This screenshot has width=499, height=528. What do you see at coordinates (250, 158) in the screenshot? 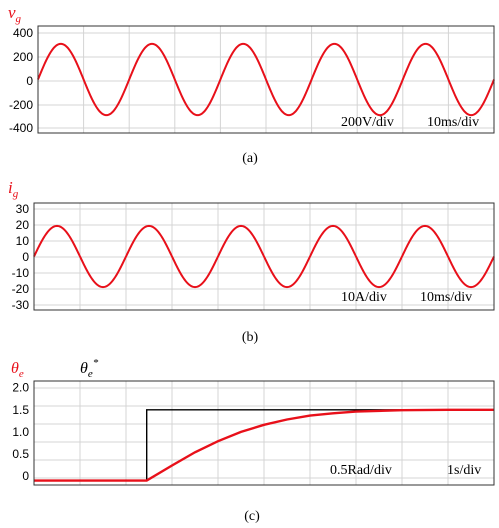
I see `panel-a-caption: (a)` at bounding box center [250, 158].